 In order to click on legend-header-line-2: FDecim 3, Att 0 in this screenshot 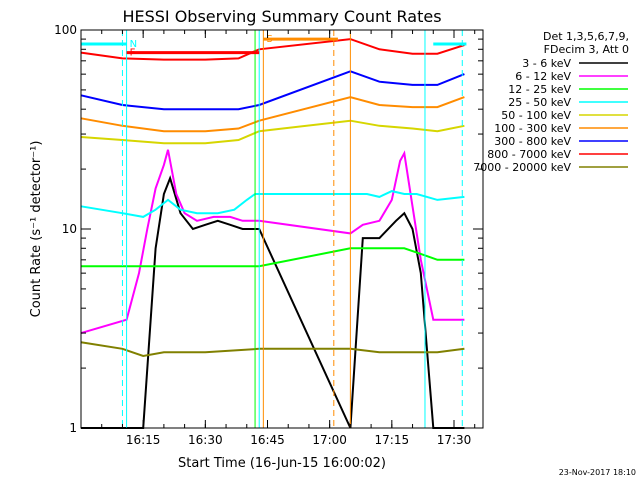, I will do `click(586, 49)`.